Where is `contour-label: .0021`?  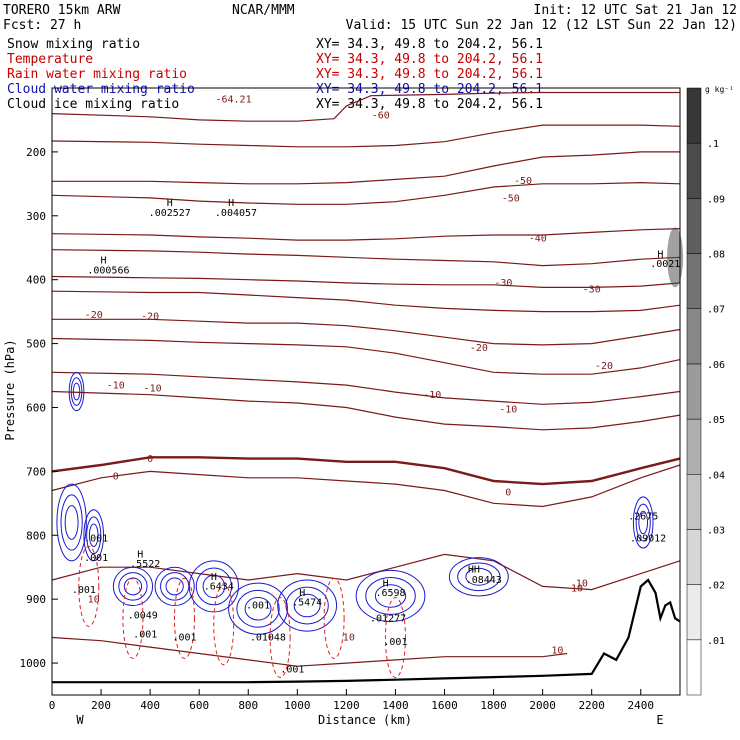 contour-label: .0021 is located at coordinates (665, 264).